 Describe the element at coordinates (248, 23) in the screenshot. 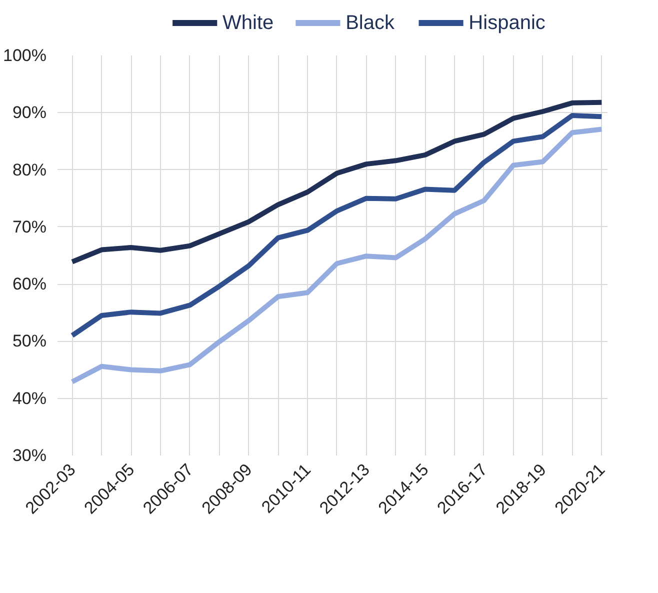

I see `legend-label: White` at that location.